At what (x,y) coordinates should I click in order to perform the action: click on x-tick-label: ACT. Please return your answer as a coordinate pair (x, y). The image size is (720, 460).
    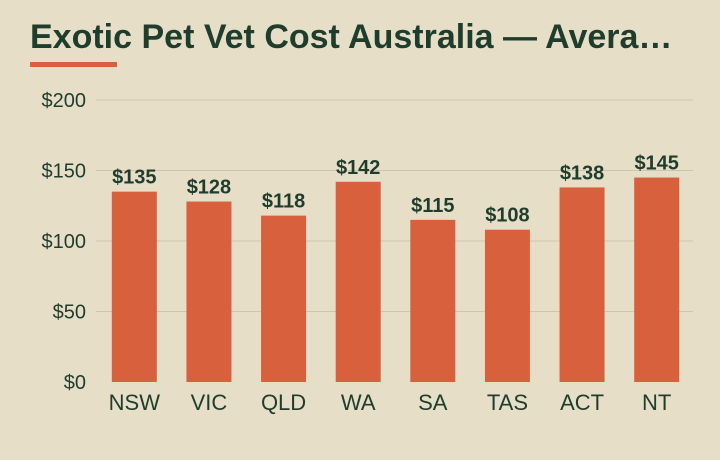
    Looking at the image, I should click on (582, 402).